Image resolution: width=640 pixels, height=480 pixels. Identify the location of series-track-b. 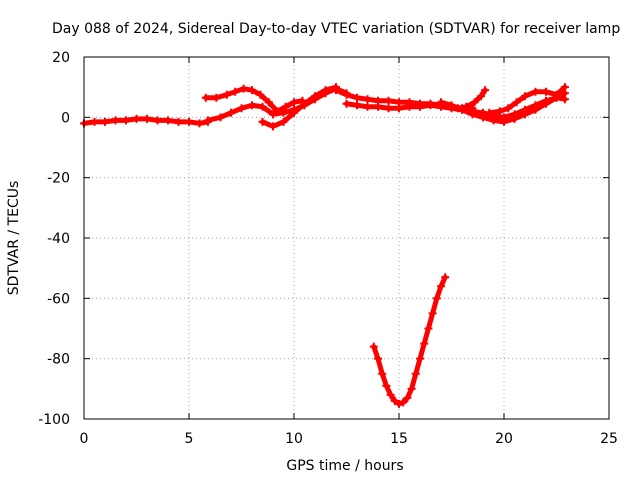
(254, 100).